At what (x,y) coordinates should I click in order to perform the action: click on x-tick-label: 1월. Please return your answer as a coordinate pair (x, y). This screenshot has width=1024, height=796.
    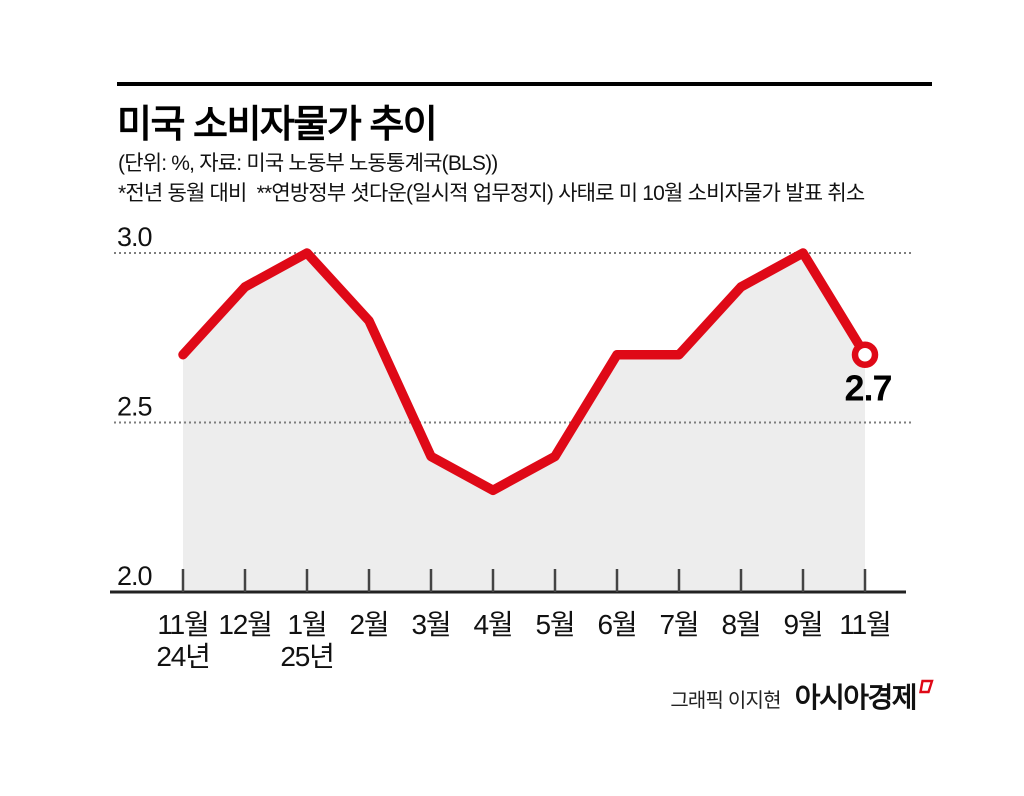
    Looking at the image, I should click on (307, 624).